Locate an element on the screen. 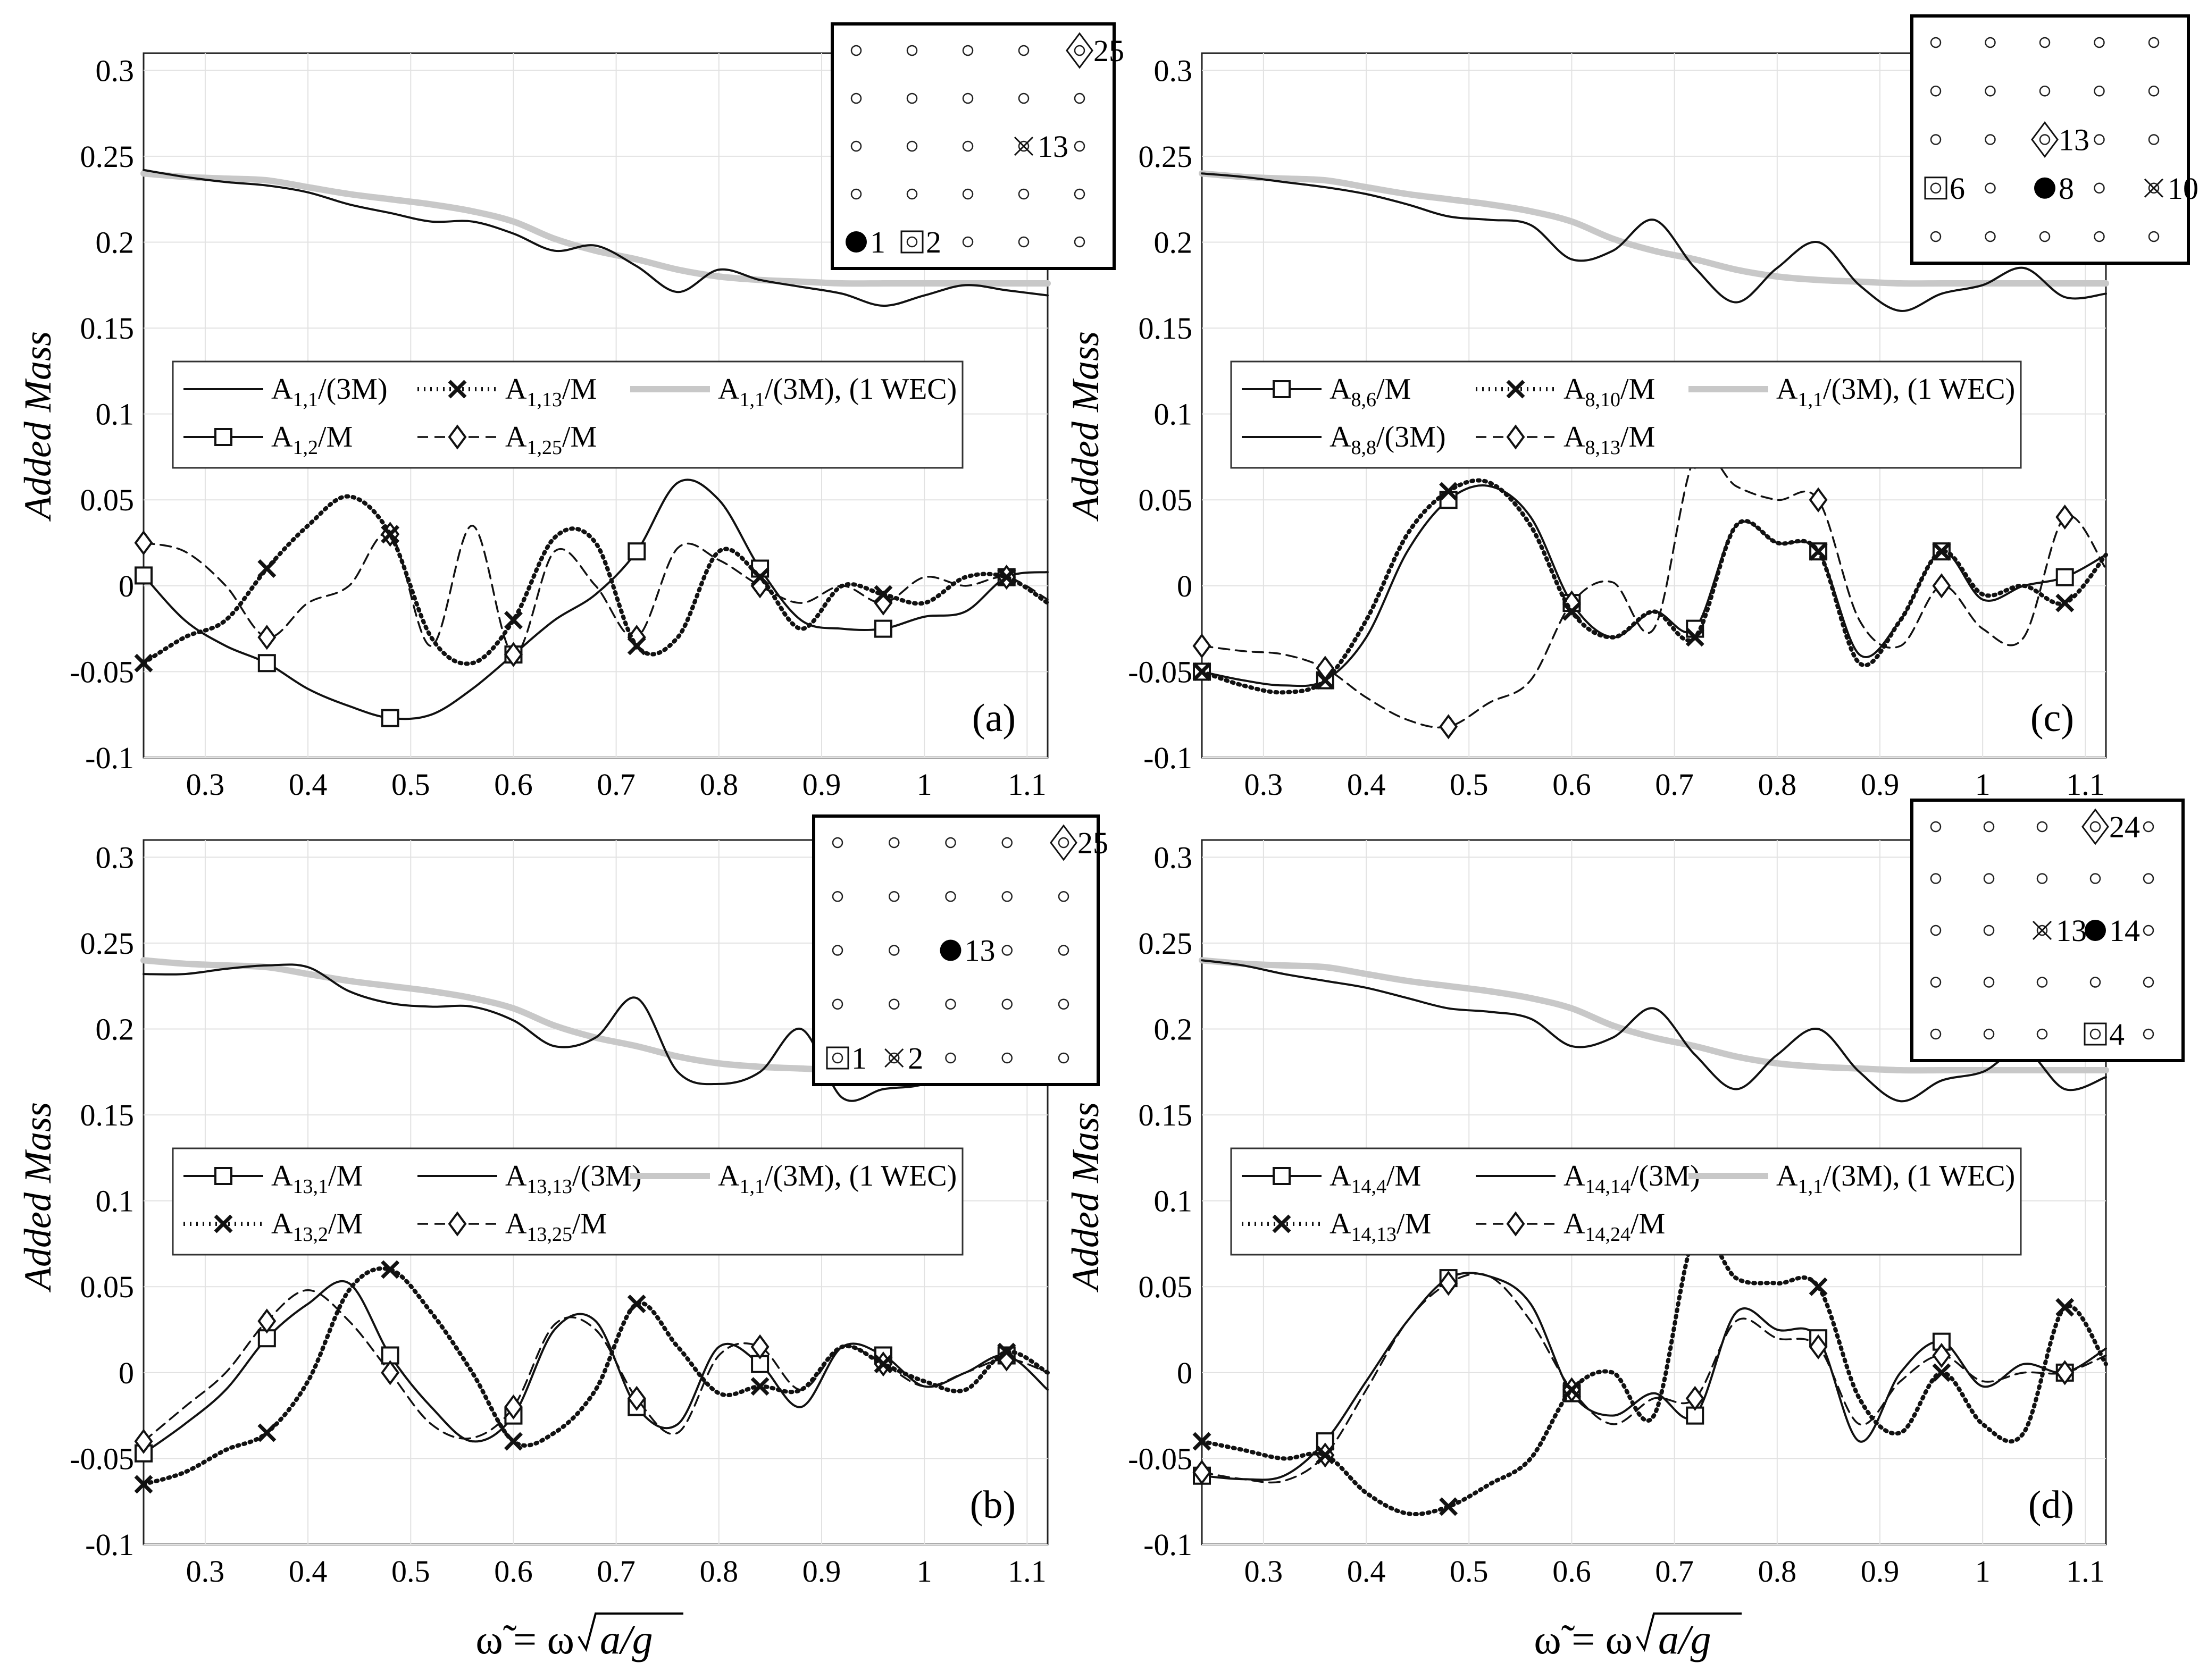 The image size is (2199, 1680). x-tick-label: 1.1 is located at coordinates (1027, 1571).